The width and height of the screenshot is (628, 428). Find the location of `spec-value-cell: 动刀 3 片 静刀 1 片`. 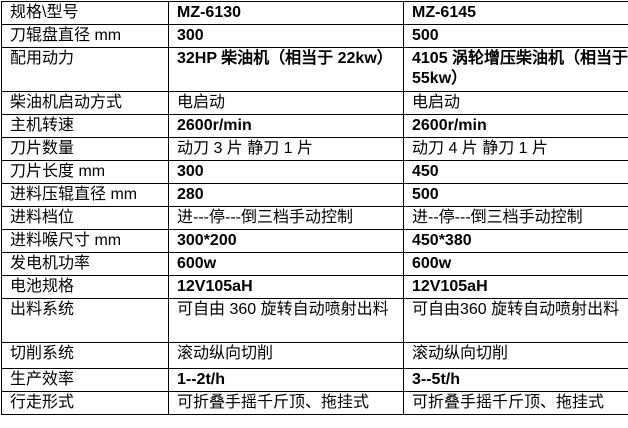

spec-value-cell: 动刀 3 片 静刀 1 片 is located at coordinates (286, 149).